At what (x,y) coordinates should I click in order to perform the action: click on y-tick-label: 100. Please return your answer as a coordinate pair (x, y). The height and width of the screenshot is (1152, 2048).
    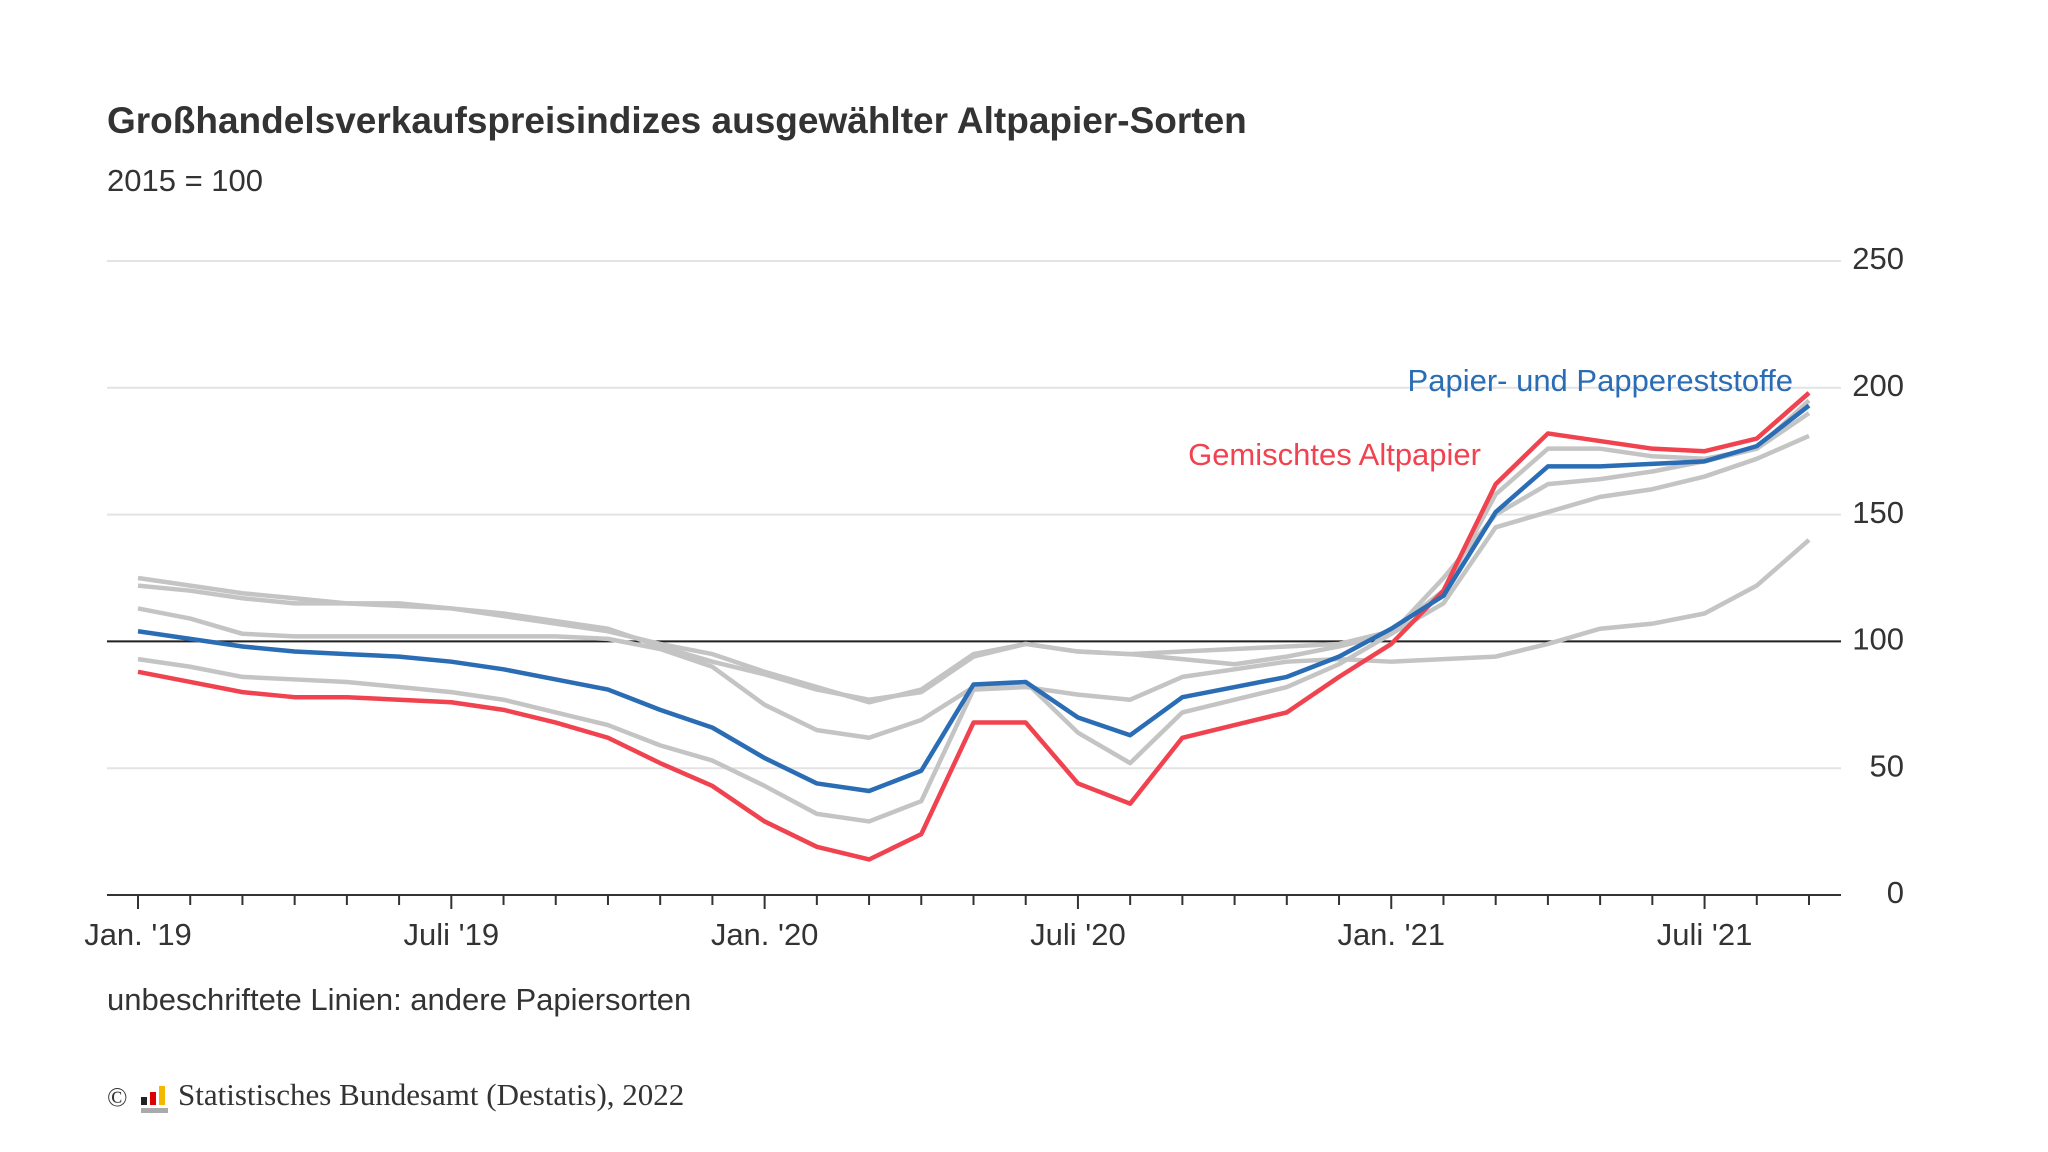
    Looking at the image, I should click on (1878, 639).